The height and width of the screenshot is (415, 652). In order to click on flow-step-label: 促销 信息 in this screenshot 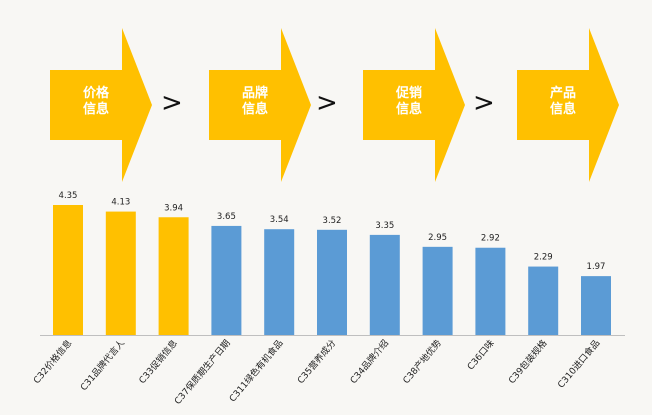, I will do `click(408, 101)`.